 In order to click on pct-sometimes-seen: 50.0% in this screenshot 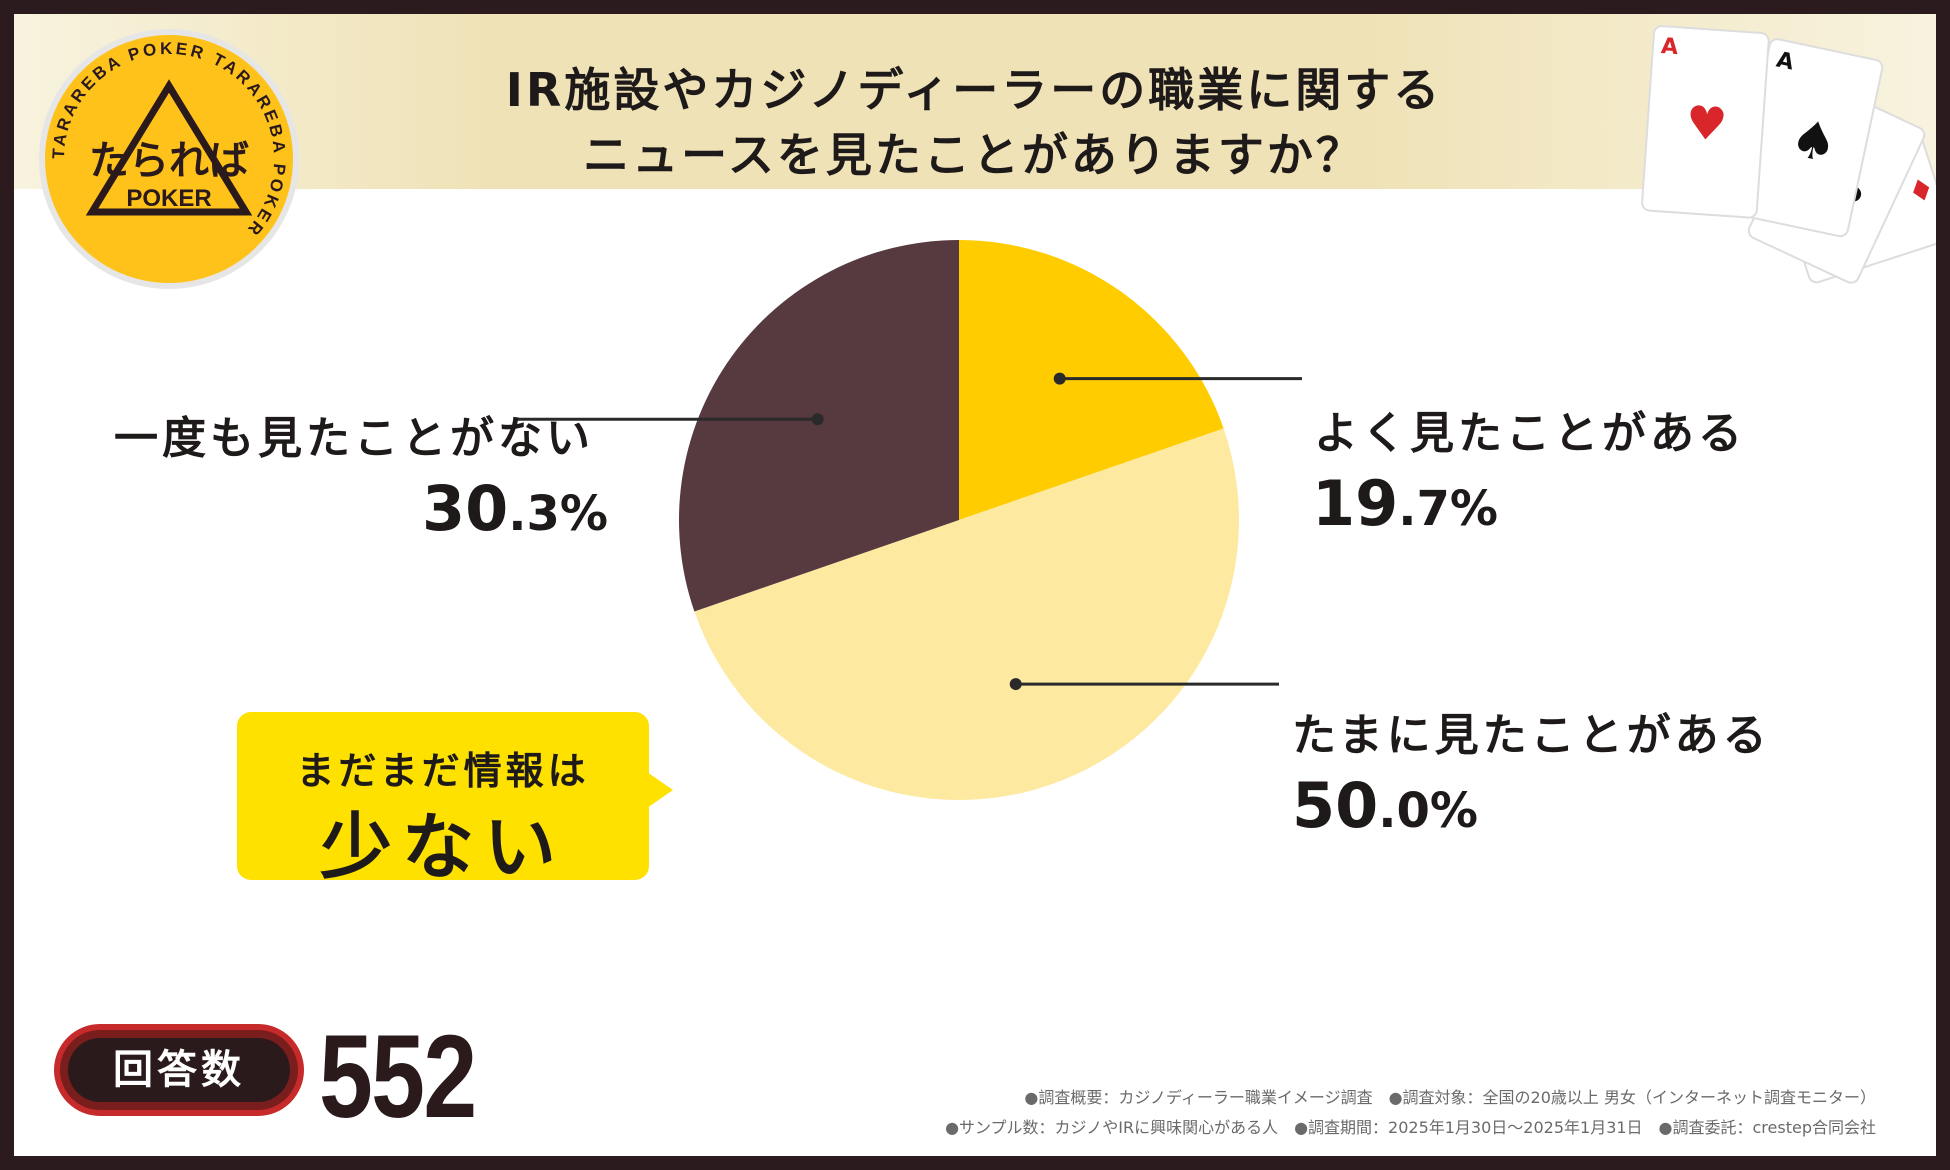, I will do `click(1385, 805)`.